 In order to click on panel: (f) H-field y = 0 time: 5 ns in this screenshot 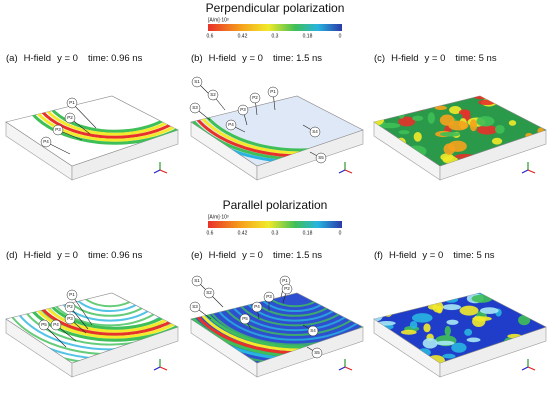, I will do `click(460, 314)`.